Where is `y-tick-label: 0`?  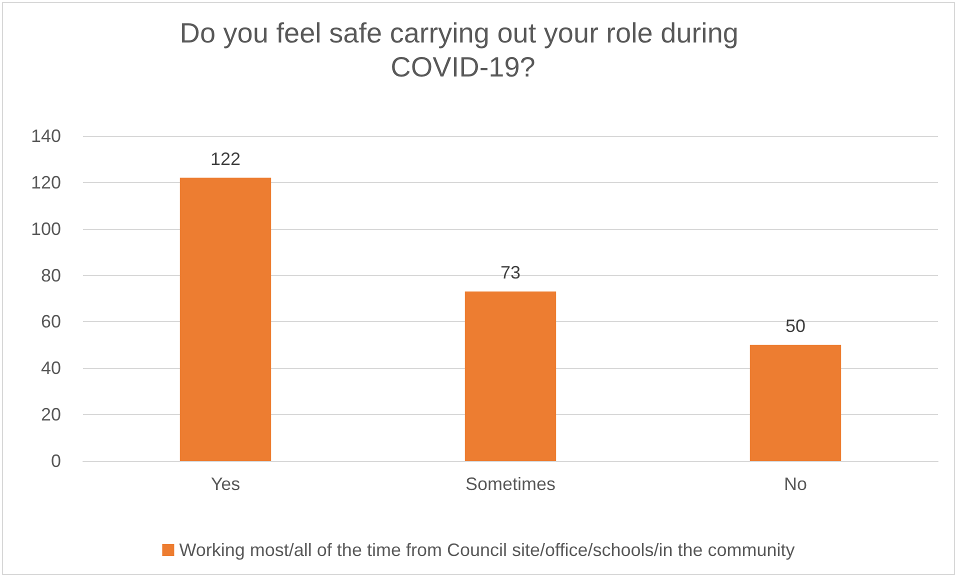
y-tick-label: 0 is located at coordinates (55, 461).